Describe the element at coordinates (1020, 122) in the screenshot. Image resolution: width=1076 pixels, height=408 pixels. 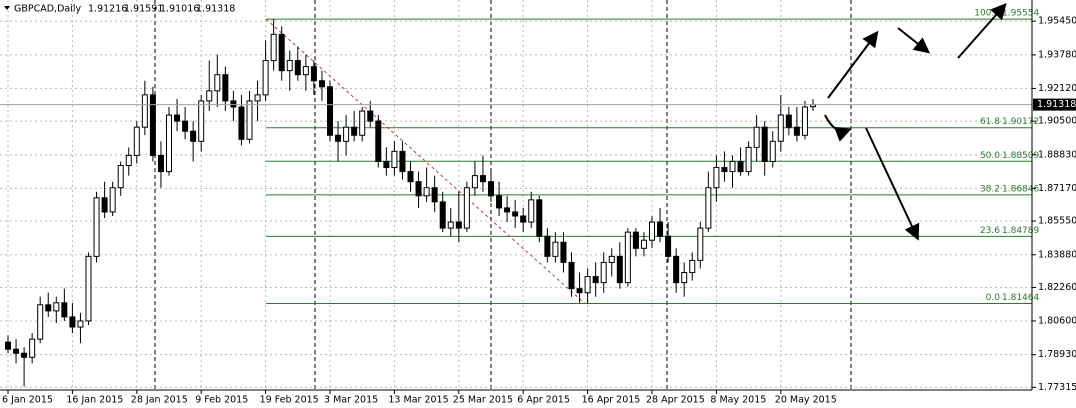
I see `fib-price: 1.90172` at that location.